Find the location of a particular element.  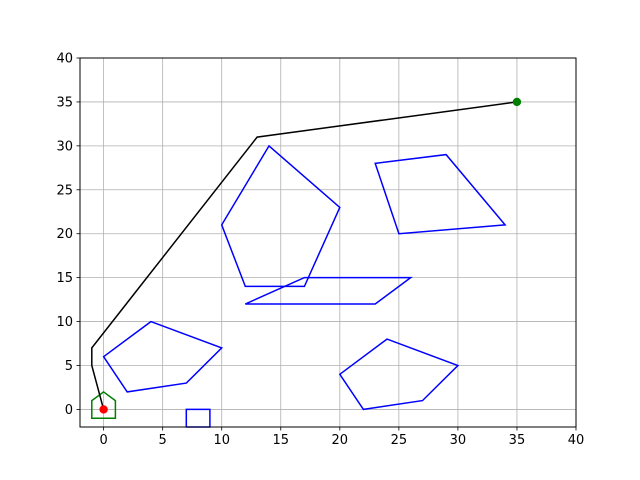

y-tick-label: 15 is located at coordinates (64, 278).